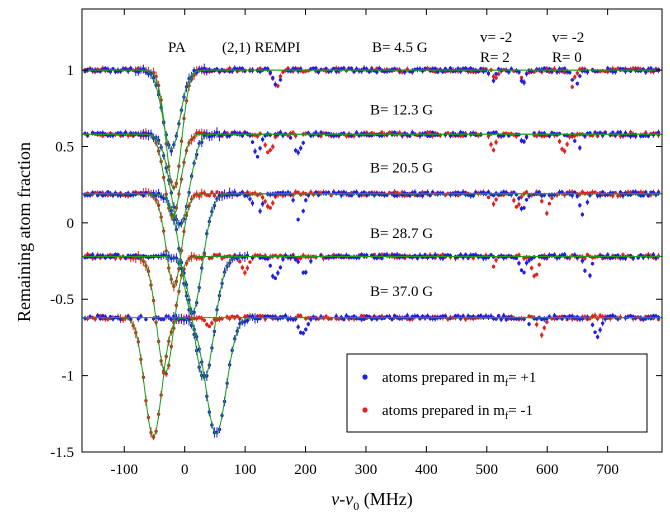 This screenshot has width=670, height=523. I want to click on legend-entry-plus: atoms prepared in mf= +1, so click(459, 379).